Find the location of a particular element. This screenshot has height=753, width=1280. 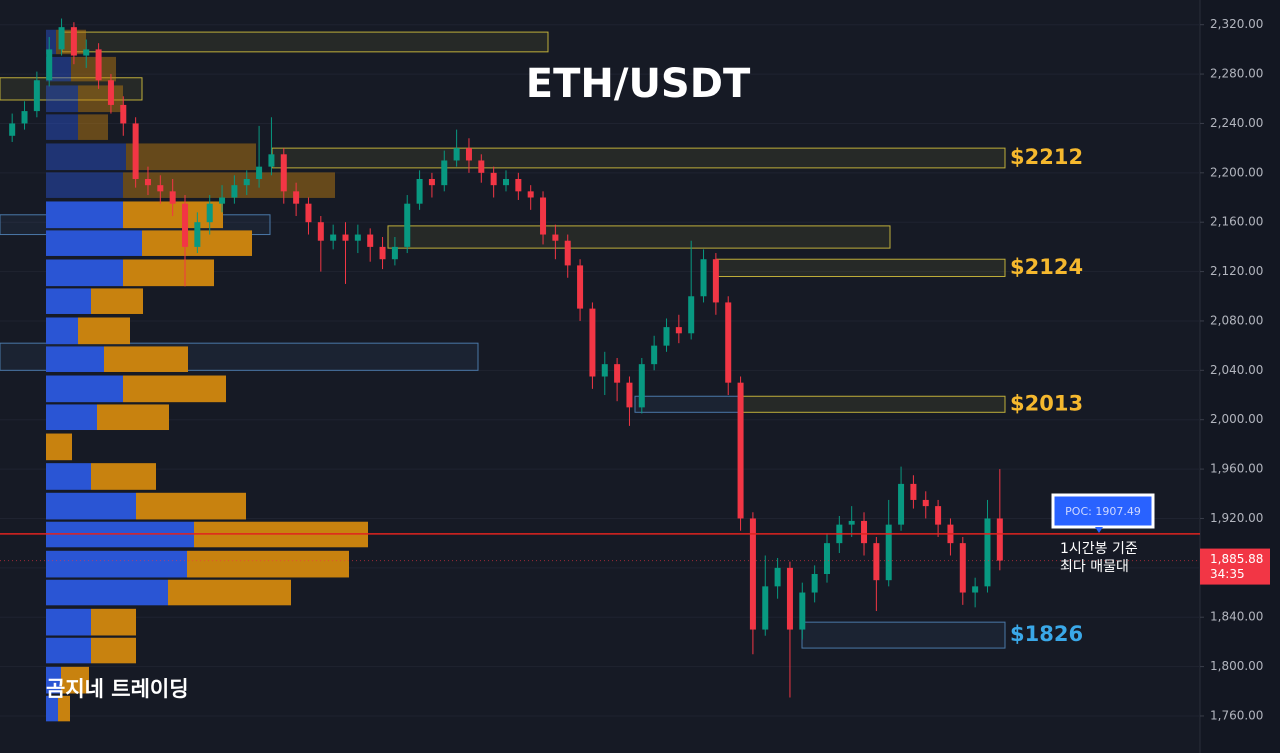

y-tick-label: 2,240.00 is located at coordinates (1236, 123).